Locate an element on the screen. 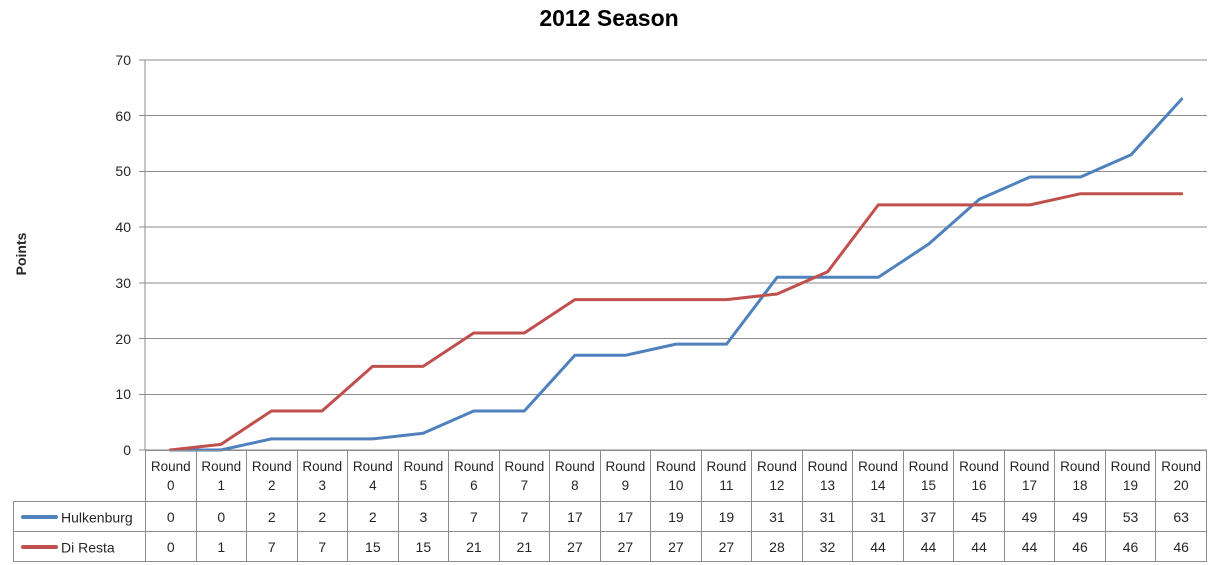 This screenshot has width=1218, height=565. value-cell: 3 is located at coordinates (423, 516).